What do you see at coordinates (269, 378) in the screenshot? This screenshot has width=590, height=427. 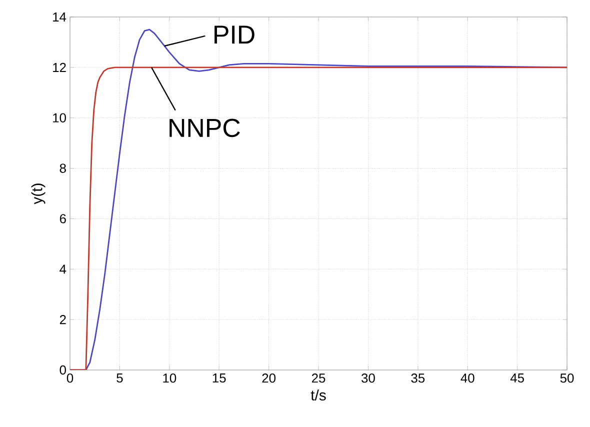 I see `x-tick-label: 20` at bounding box center [269, 378].